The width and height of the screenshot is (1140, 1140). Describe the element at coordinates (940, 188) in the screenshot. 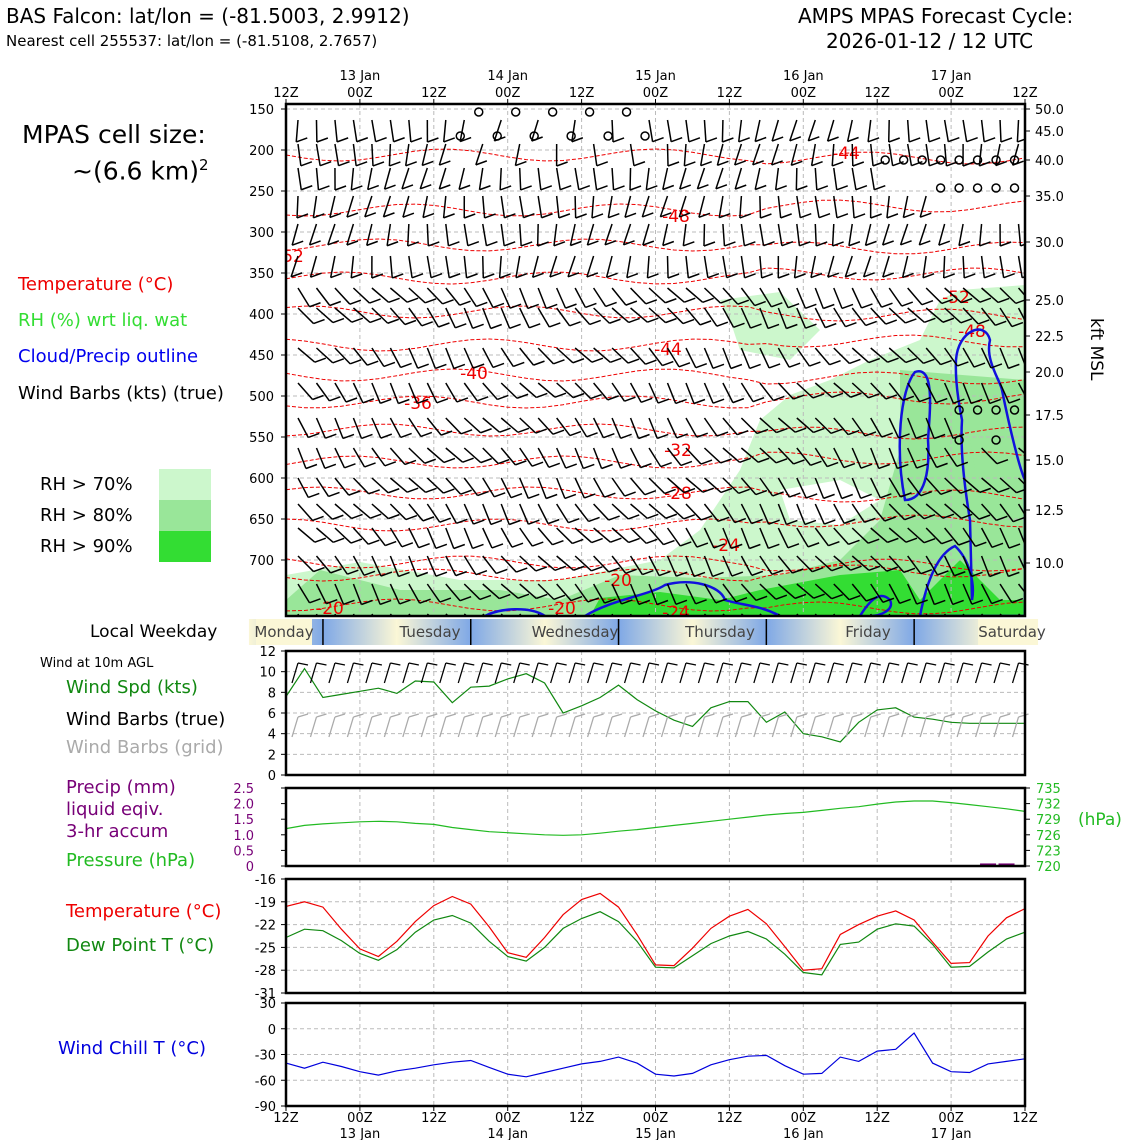

I see `calm-wind-marker` at that location.